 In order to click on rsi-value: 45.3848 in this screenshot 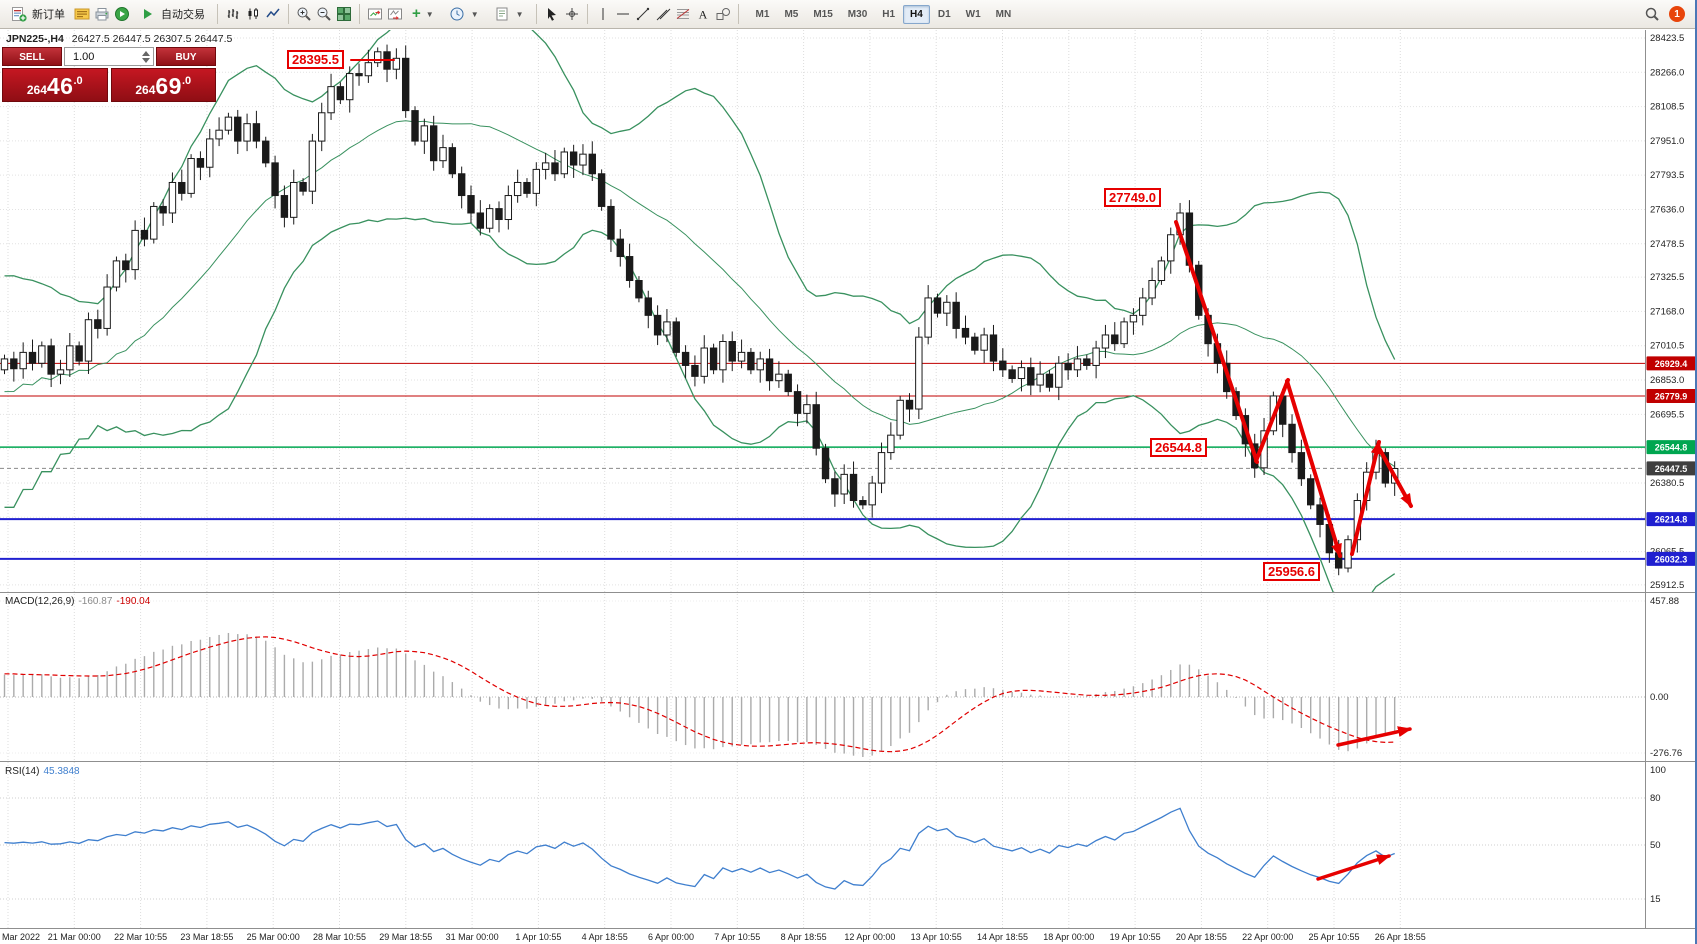, I will do `click(61, 771)`.